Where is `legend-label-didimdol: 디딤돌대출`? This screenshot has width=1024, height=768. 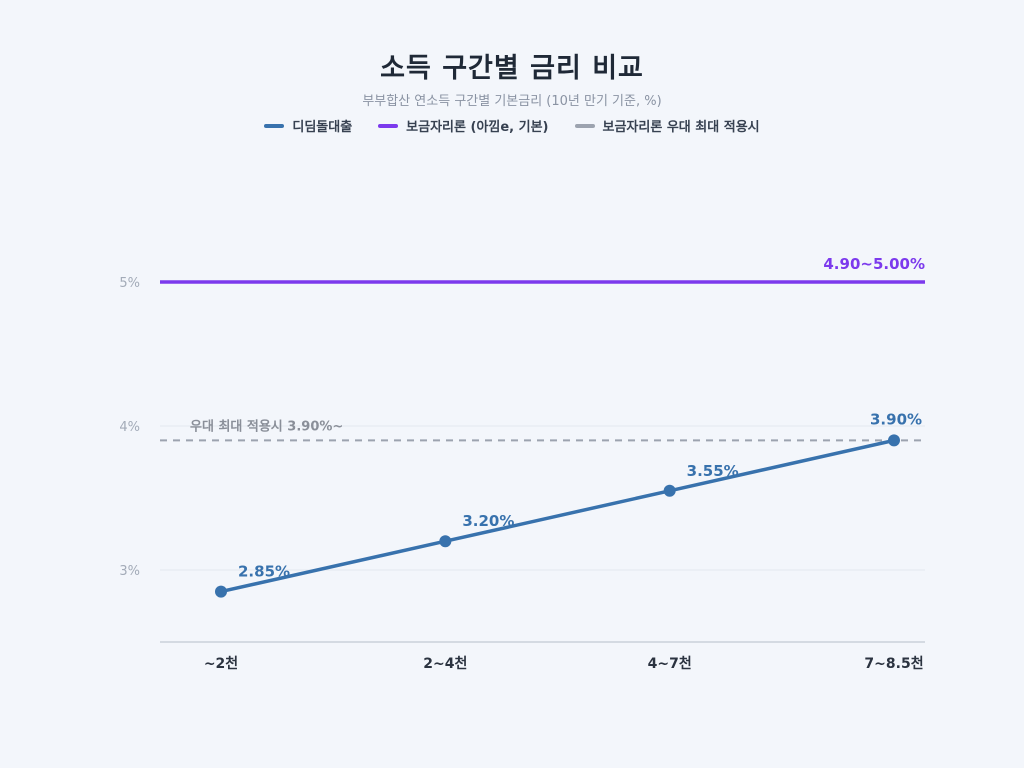 legend-label-didimdol: 디딤돌대출 is located at coordinates (322, 127).